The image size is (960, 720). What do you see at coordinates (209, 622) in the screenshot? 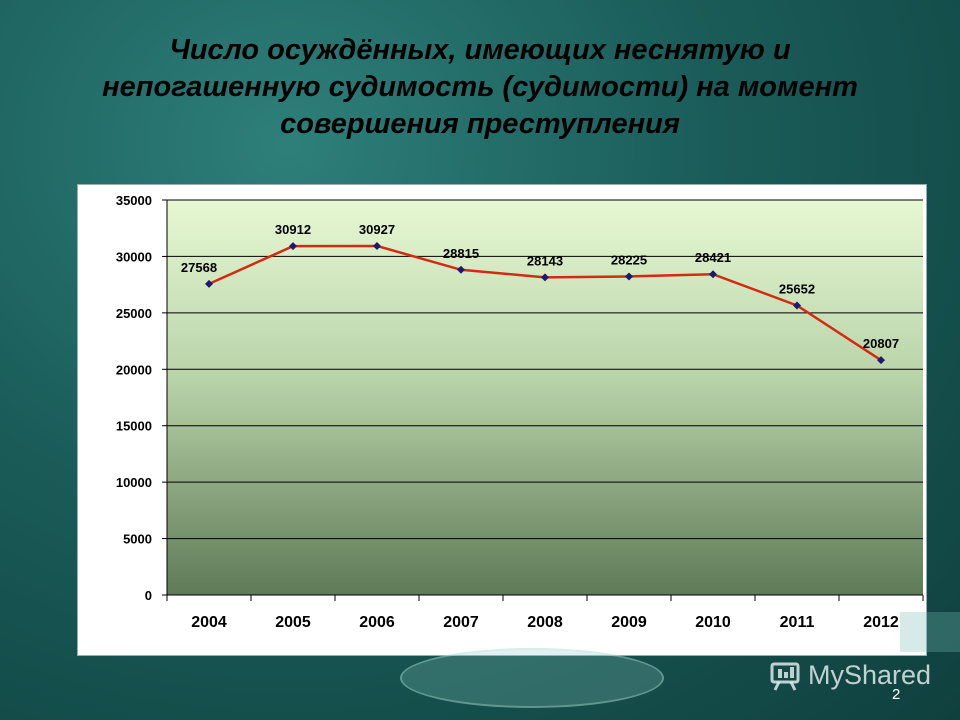
I see `x-tick-label: 2004` at bounding box center [209, 622].